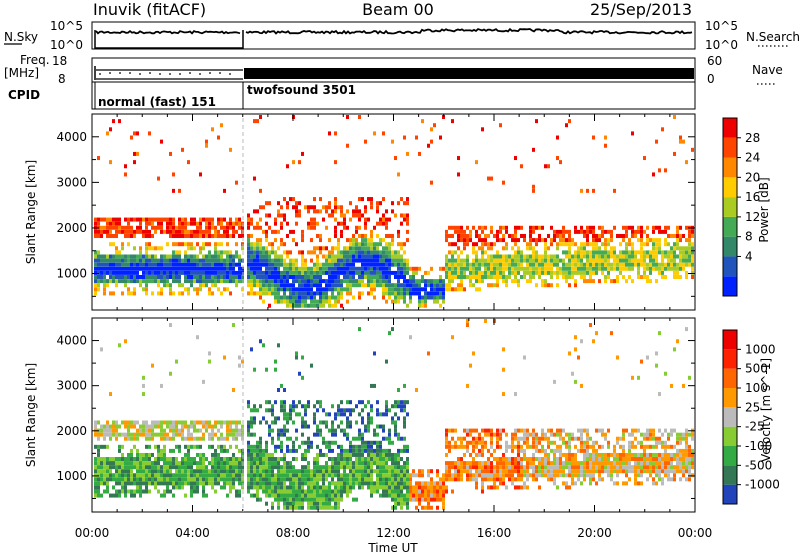 The image size is (800, 554). What do you see at coordinates (31, 212) in the screenshot?
I see `power-ylabel: Slant Range [km]` at bounding box center [31, 212].